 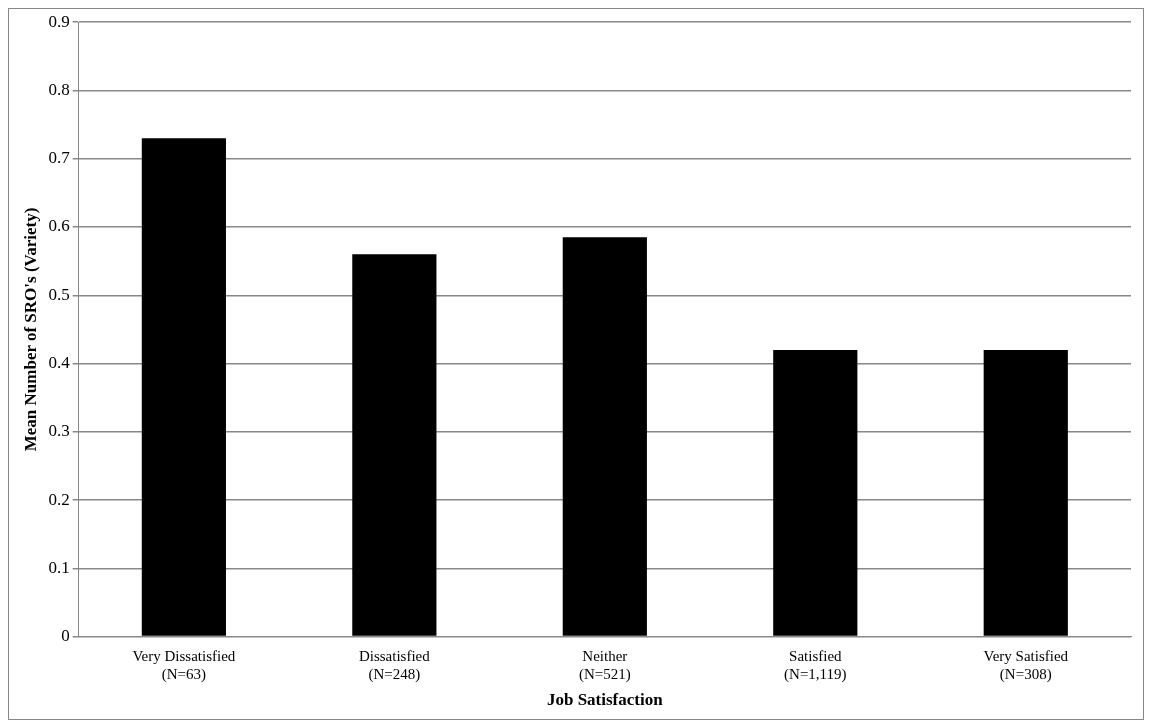 What do you see at coordinates (184, 665) in the screenshot?
I see `x-tick-label: Very Dissatisfied (N=63)` at bounding box center [184, 665].